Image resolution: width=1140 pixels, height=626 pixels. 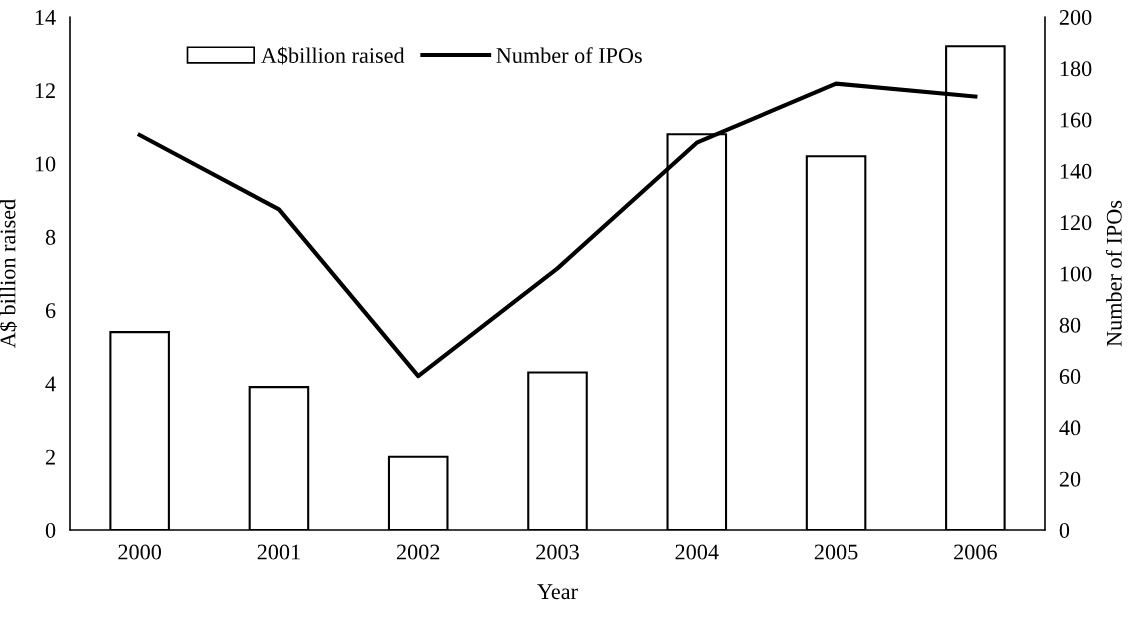 What do you see at coordinates (140, 552) in the screenshot?
I see `x-tick-label: 2000` at bounding box center [140, 552].